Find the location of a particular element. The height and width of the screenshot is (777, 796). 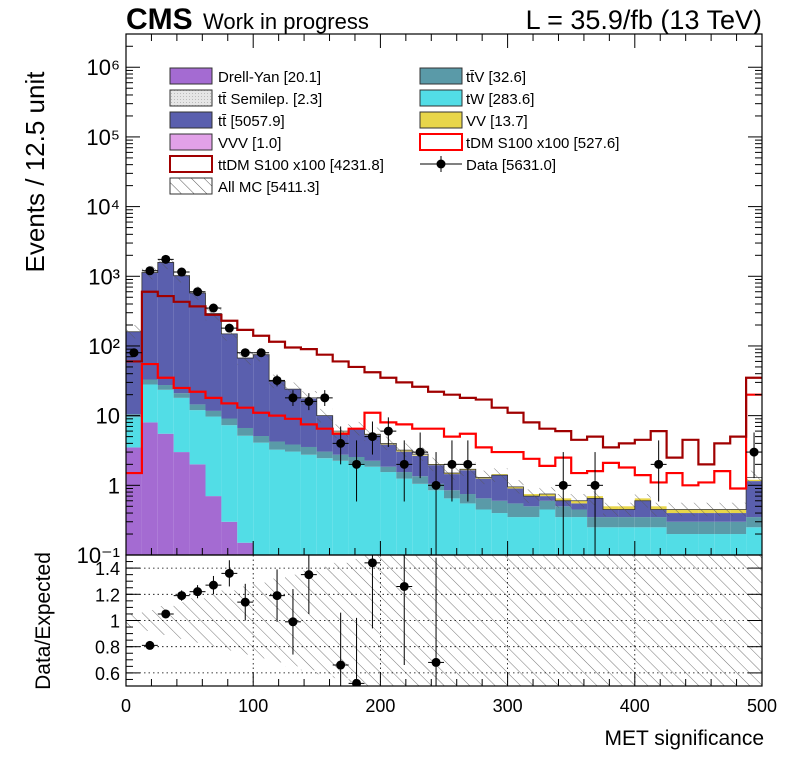

ratio-x-tick-label: 0 is located at coordinates (126, 706).